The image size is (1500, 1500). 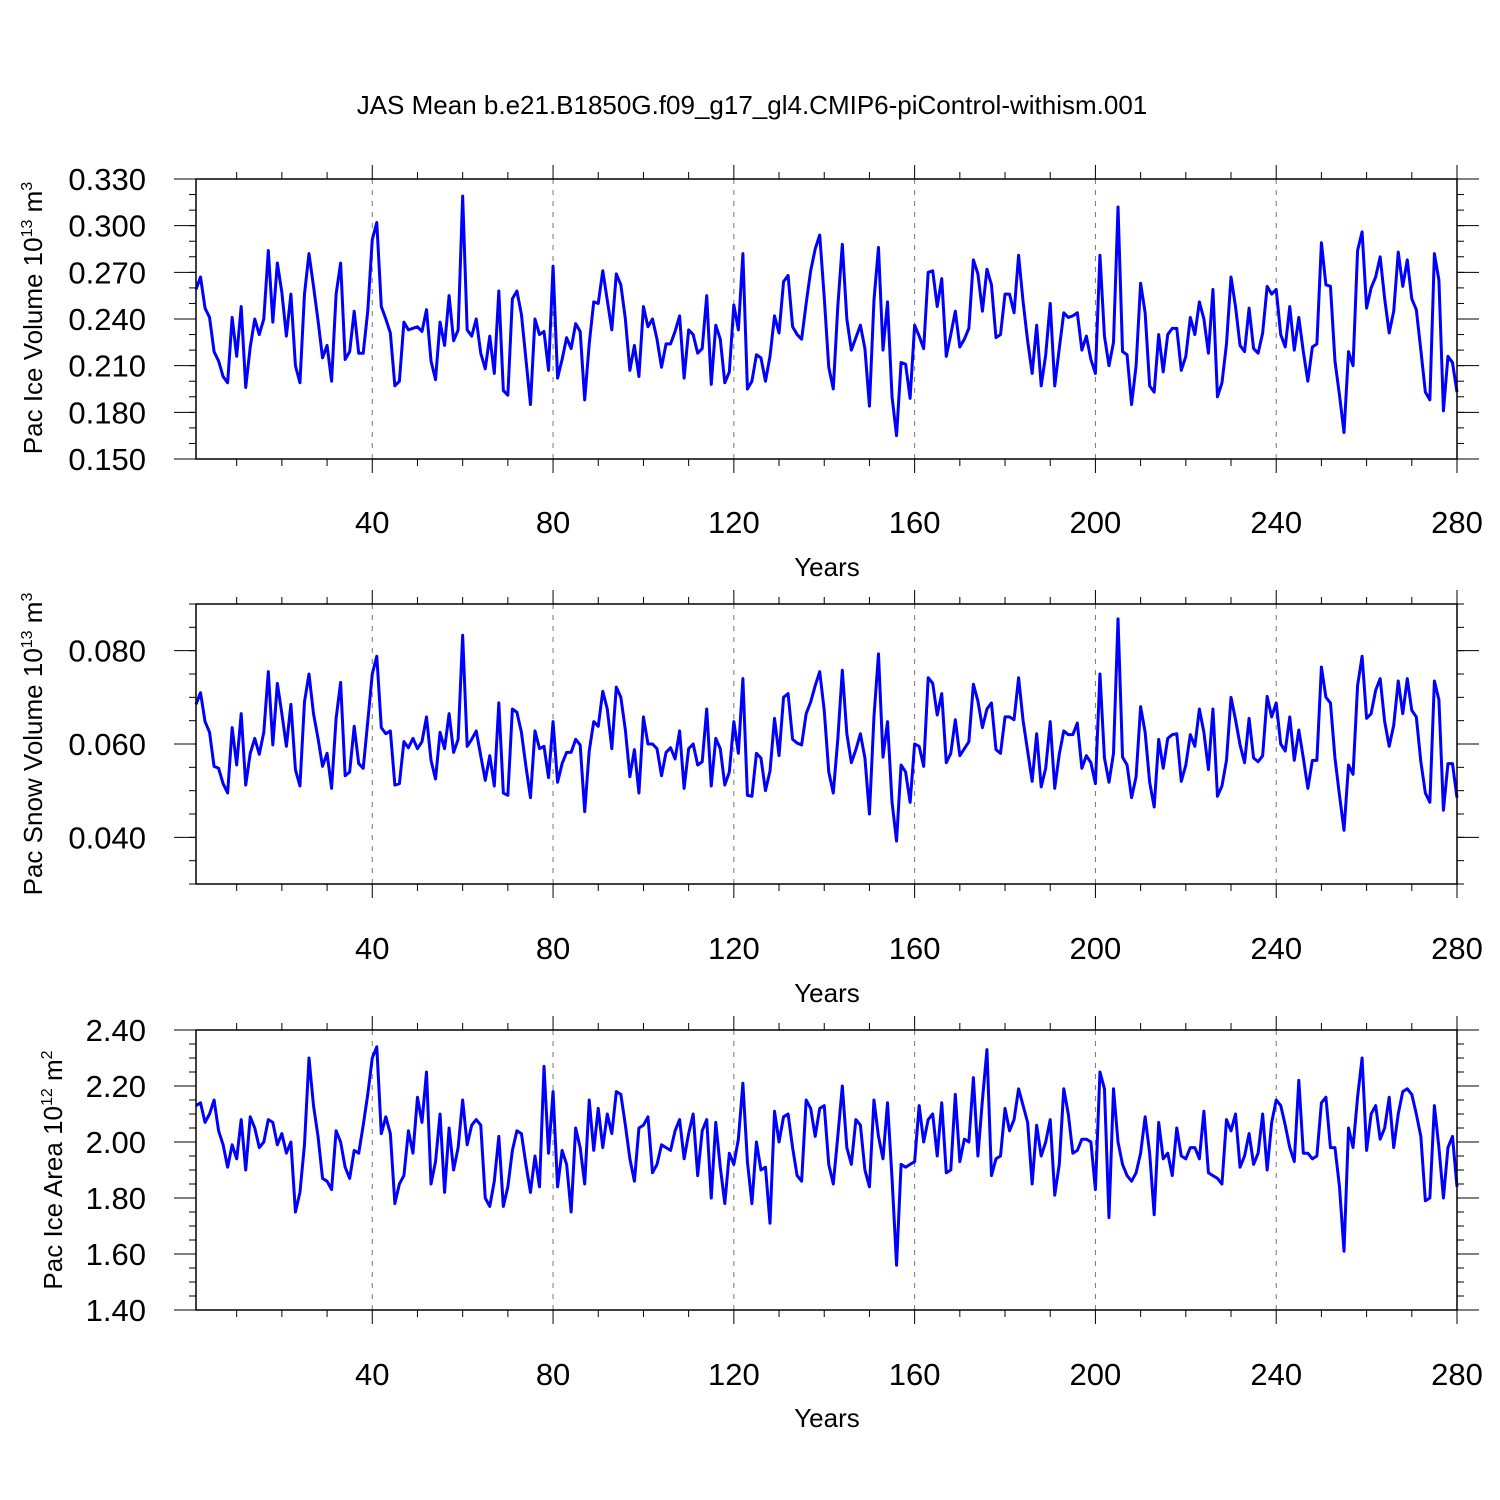 What do you see at coordinates (827, 567) in the screenshot?
I see `x-axis-label-ice-volume: Years` at bounding box center [827, 567].